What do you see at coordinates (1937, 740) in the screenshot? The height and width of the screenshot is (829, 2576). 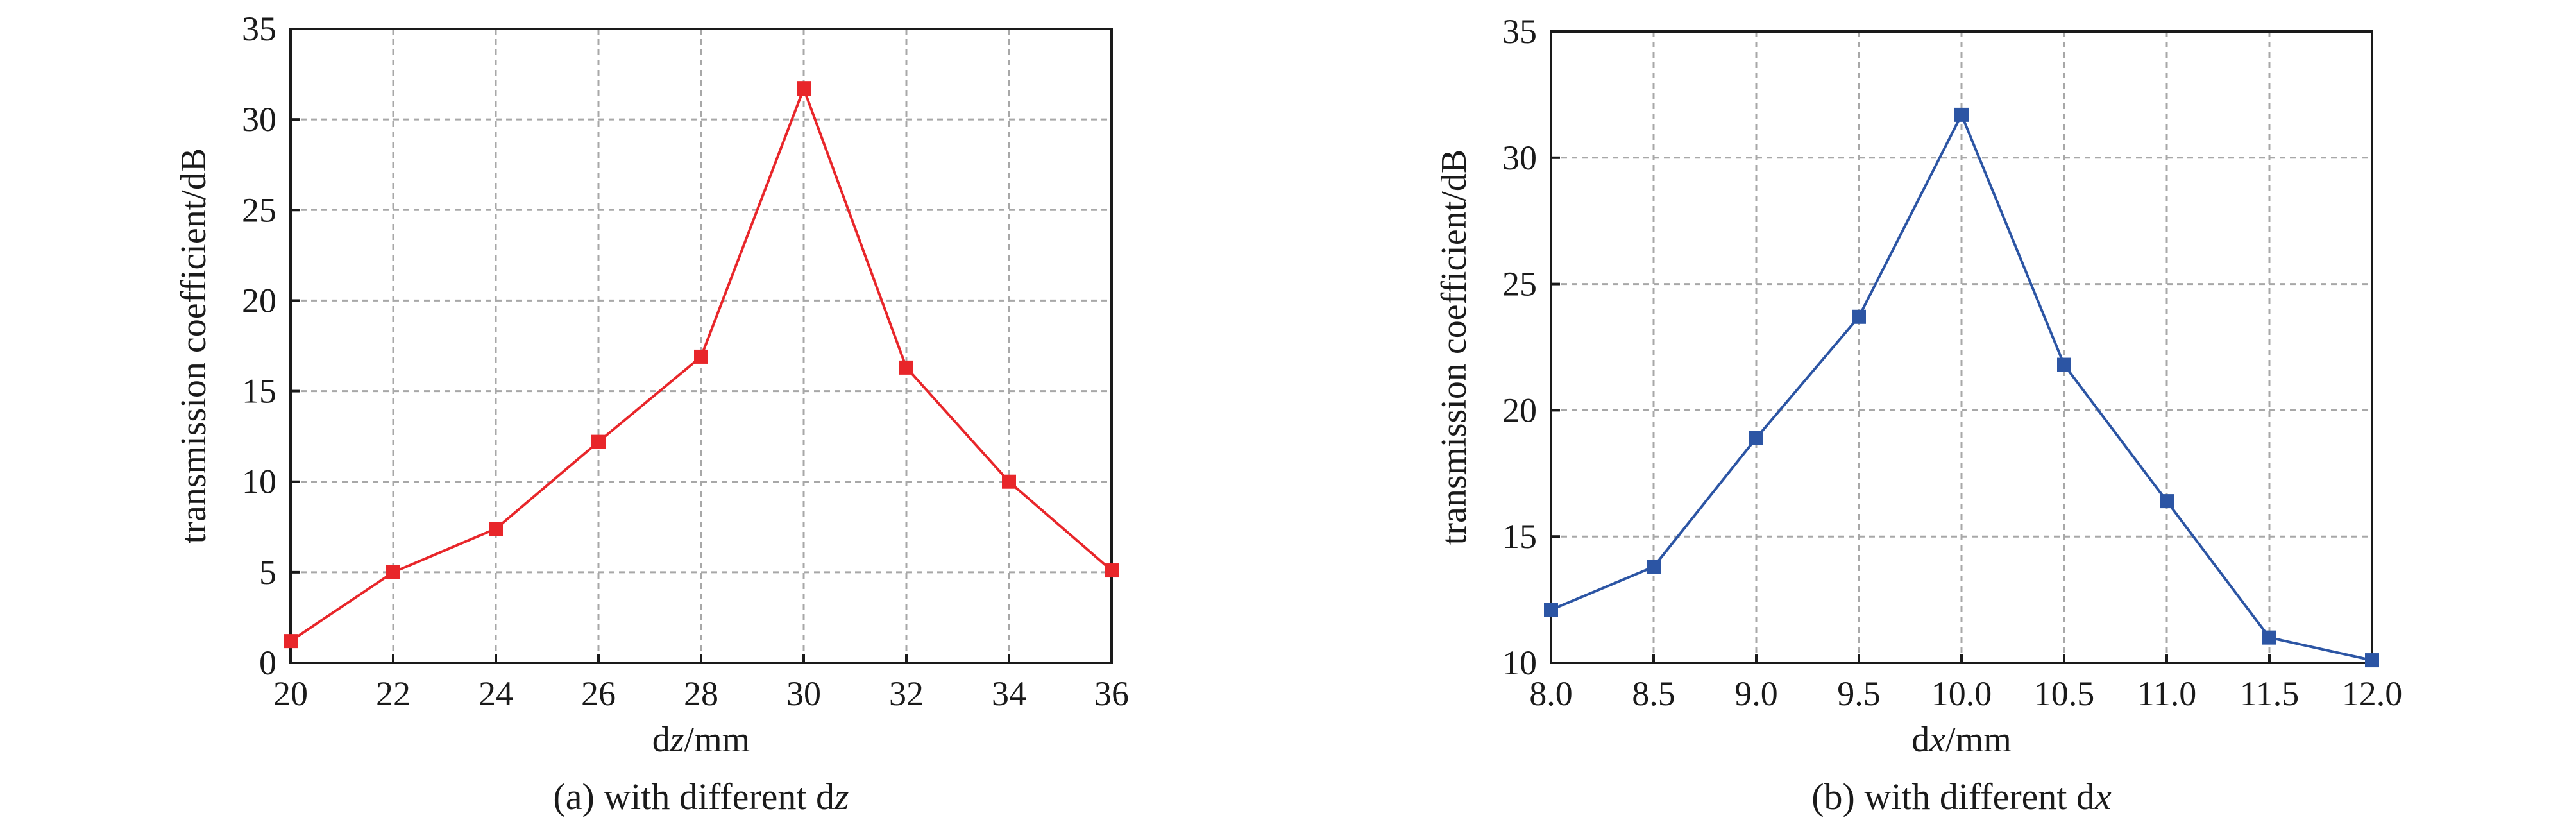 I see `x-axis-title-part: x` at bounding box center [1937, 740].